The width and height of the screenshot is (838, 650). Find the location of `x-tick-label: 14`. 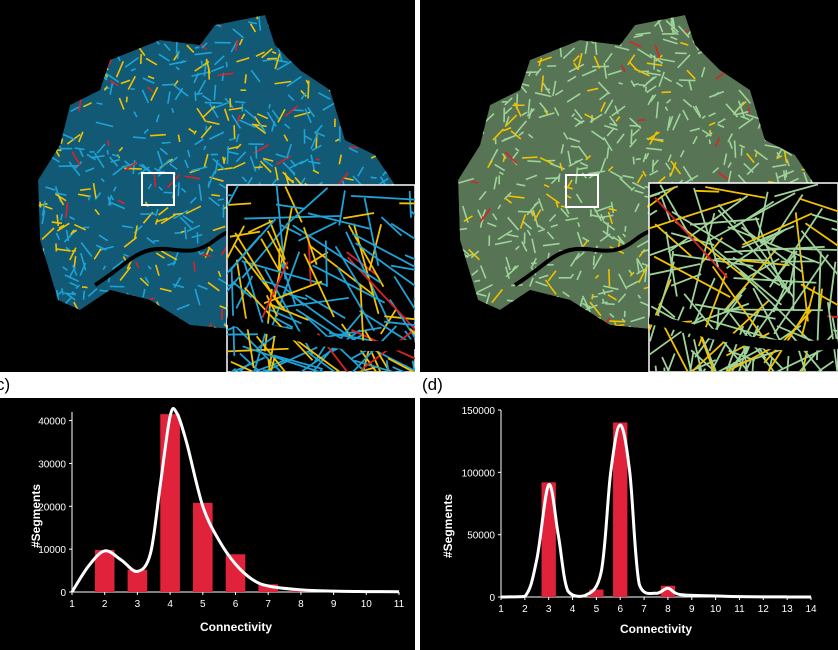

x-tick-label: 14 is located at coordinates (811, 609).